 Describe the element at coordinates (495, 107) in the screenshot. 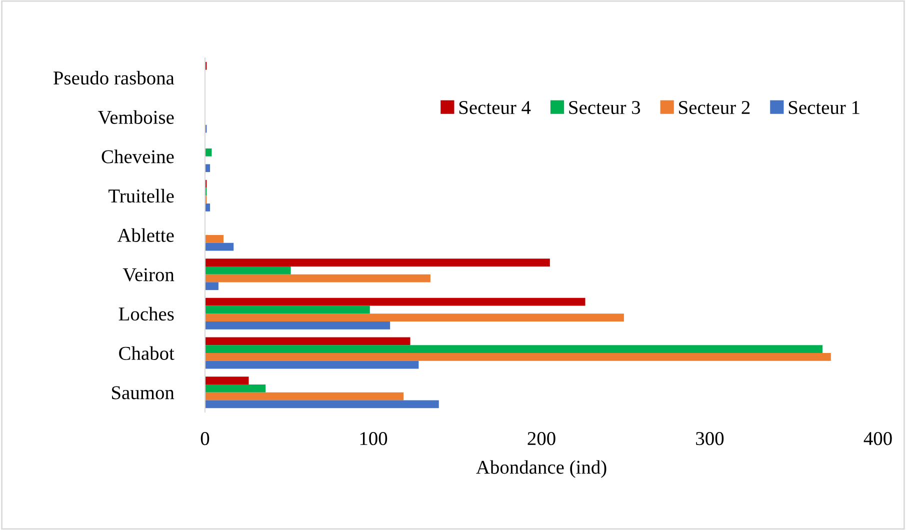

I see `legend-label: Secteur 4` at that location.